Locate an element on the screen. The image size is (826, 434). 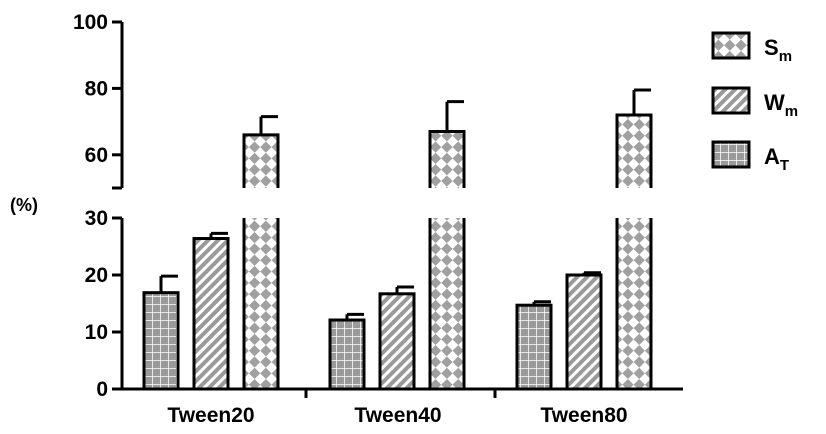
category-label: Tween40 is located at coordinates (397, 415).